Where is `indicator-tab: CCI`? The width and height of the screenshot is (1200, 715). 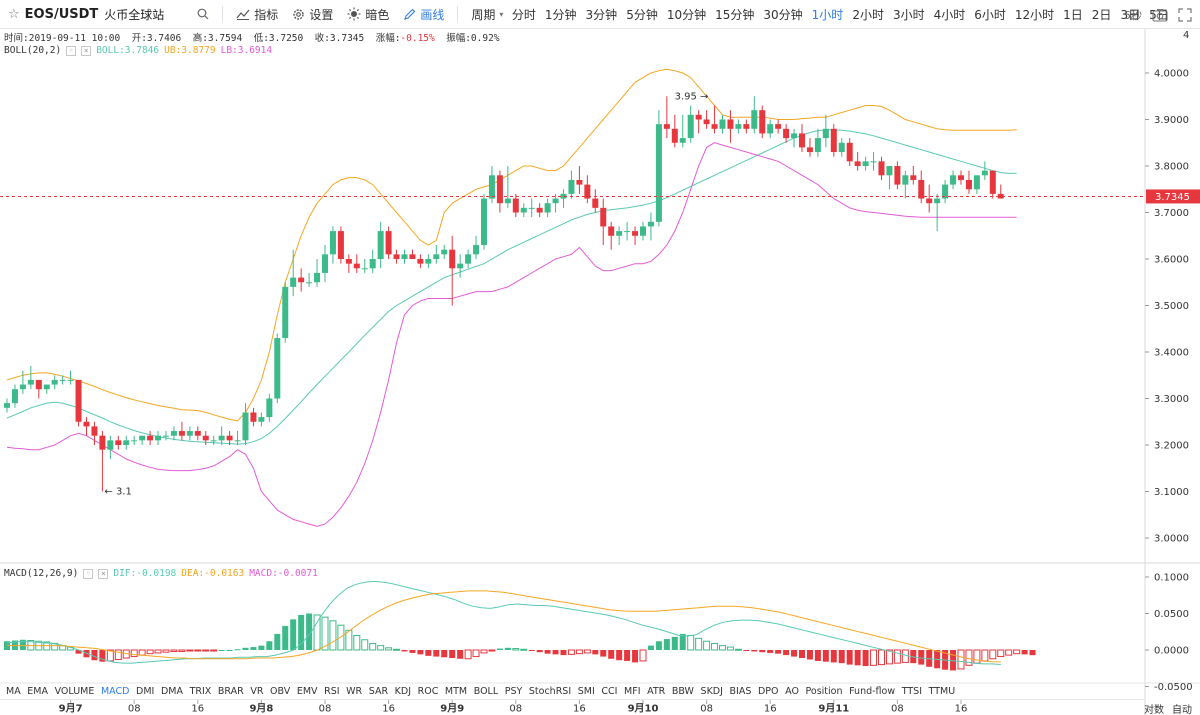
indicator-tab: CCI is located at coordinates (609, 691).